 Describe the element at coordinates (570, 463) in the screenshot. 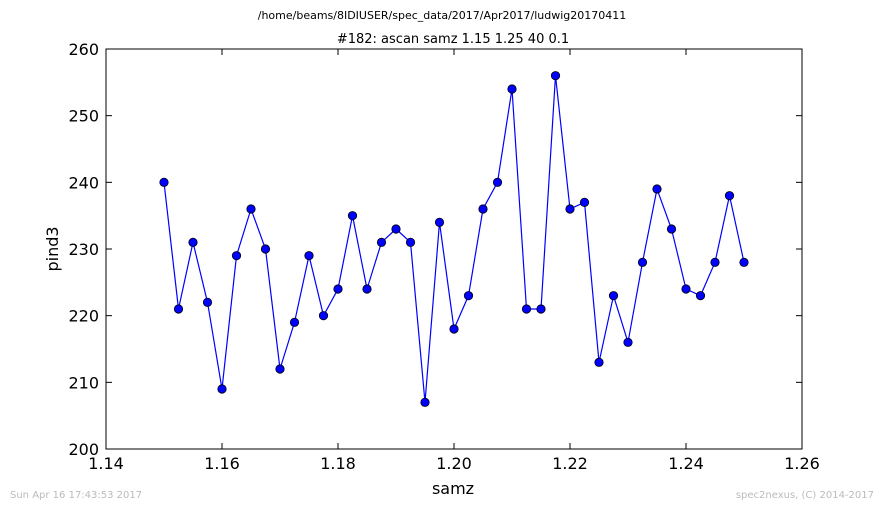

I see `x-tick-label: 1.22` at that location.